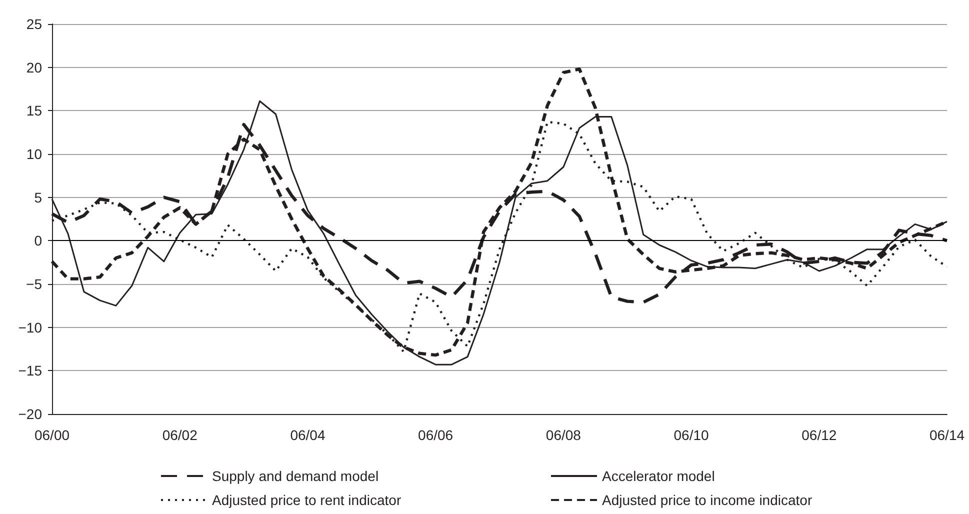  I want to click on x-tick-label: 06/10, so click(692, 435).